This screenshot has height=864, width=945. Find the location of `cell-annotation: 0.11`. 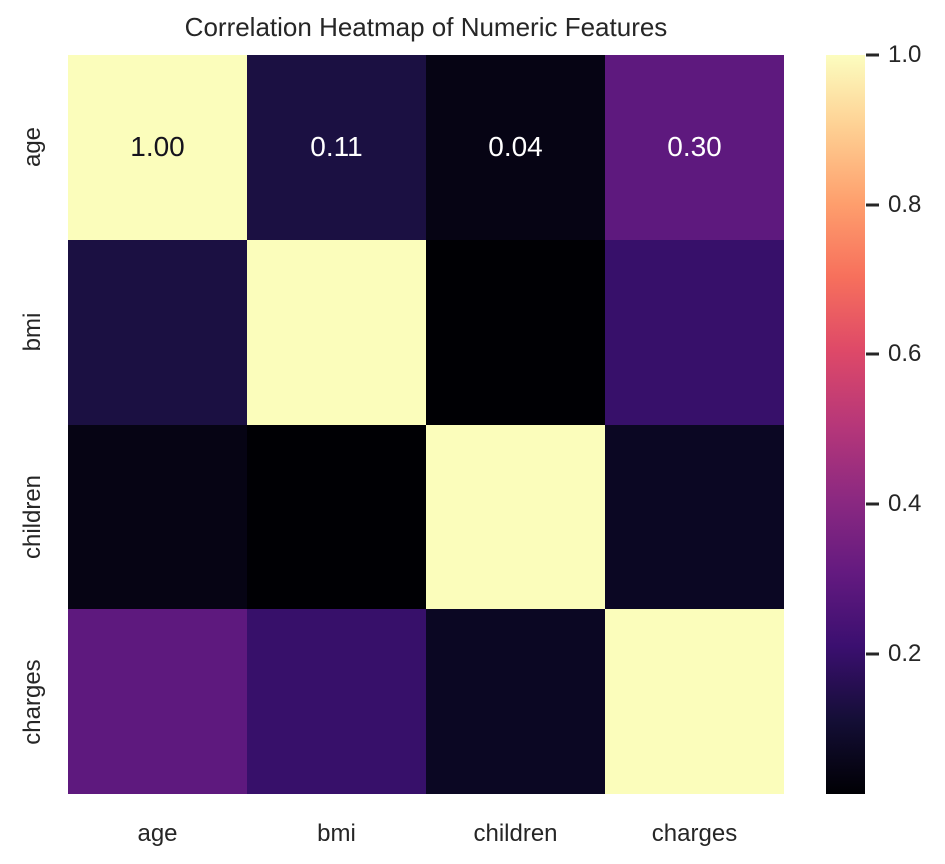

cell-annotation: 0.11 is located at coordinates (336, 147).